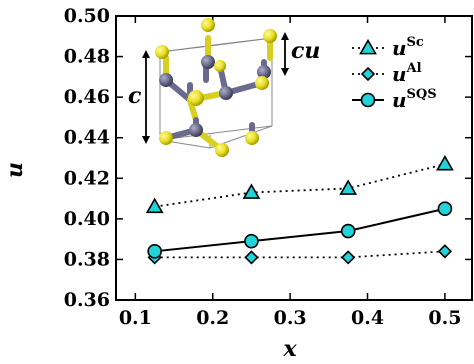  Describe the element at coordinates (87, 57) in the screenshot. I see `y-tick-label: 0.48` at that location.